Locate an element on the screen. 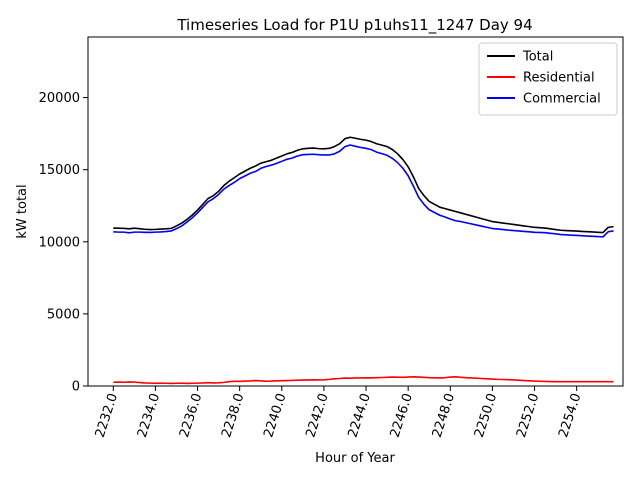 The image size is (640, 480). y-tick-label: 5000 is located at coordinates (63, 314).